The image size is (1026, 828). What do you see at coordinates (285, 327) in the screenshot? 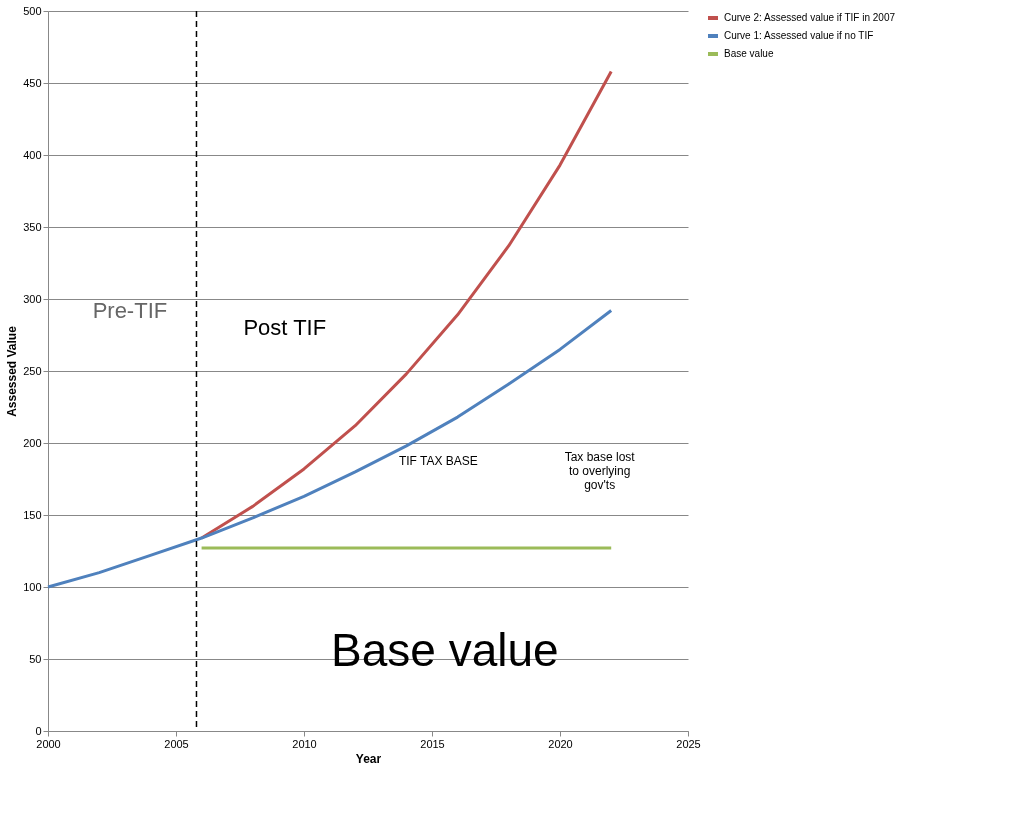
I see `annotation: Post TIF` at bounding box center [285, 327].